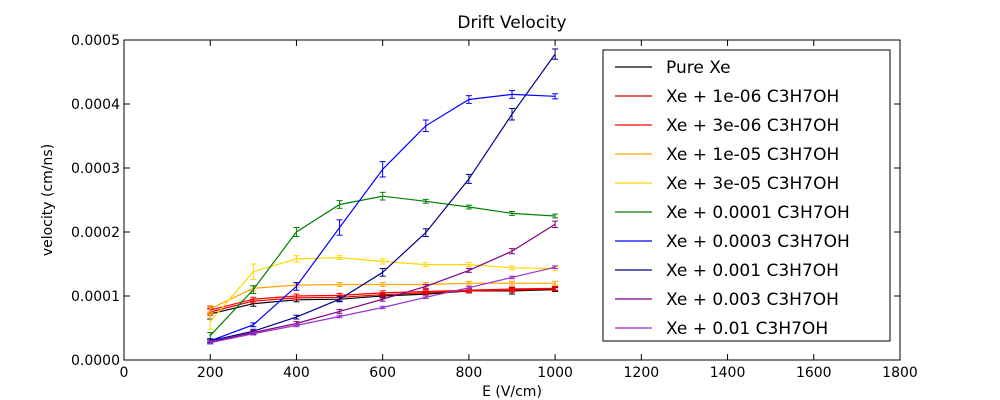 This screenshot has width=1000, height=400. Describe the element at coordinates (752, 126) in the screenshot. I see `legend-label: Xe + 3e-06 C3H7OH` at that location.